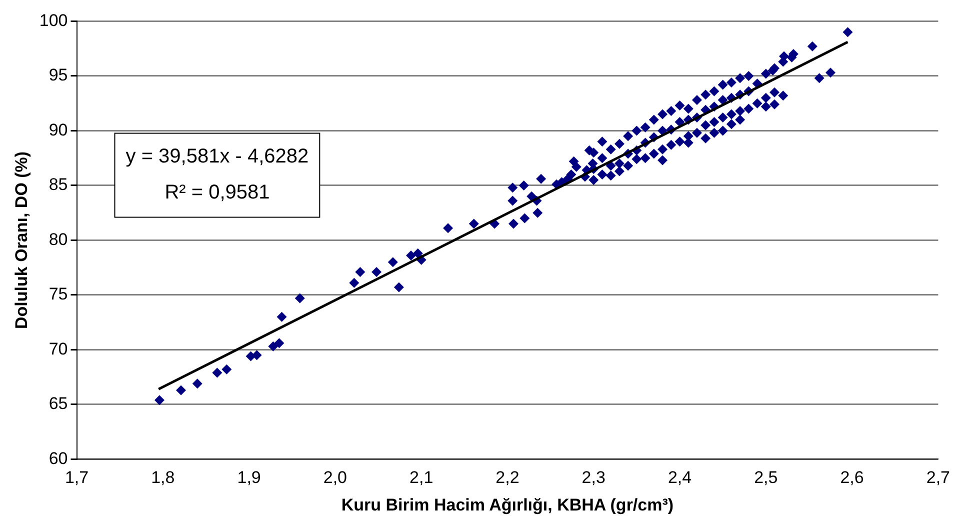 The height and width of the screenshot is (532, 965). Describe the element at coordinates (335, 478) in the screenshot. I see `x-tick-label: 2,0` at that location.